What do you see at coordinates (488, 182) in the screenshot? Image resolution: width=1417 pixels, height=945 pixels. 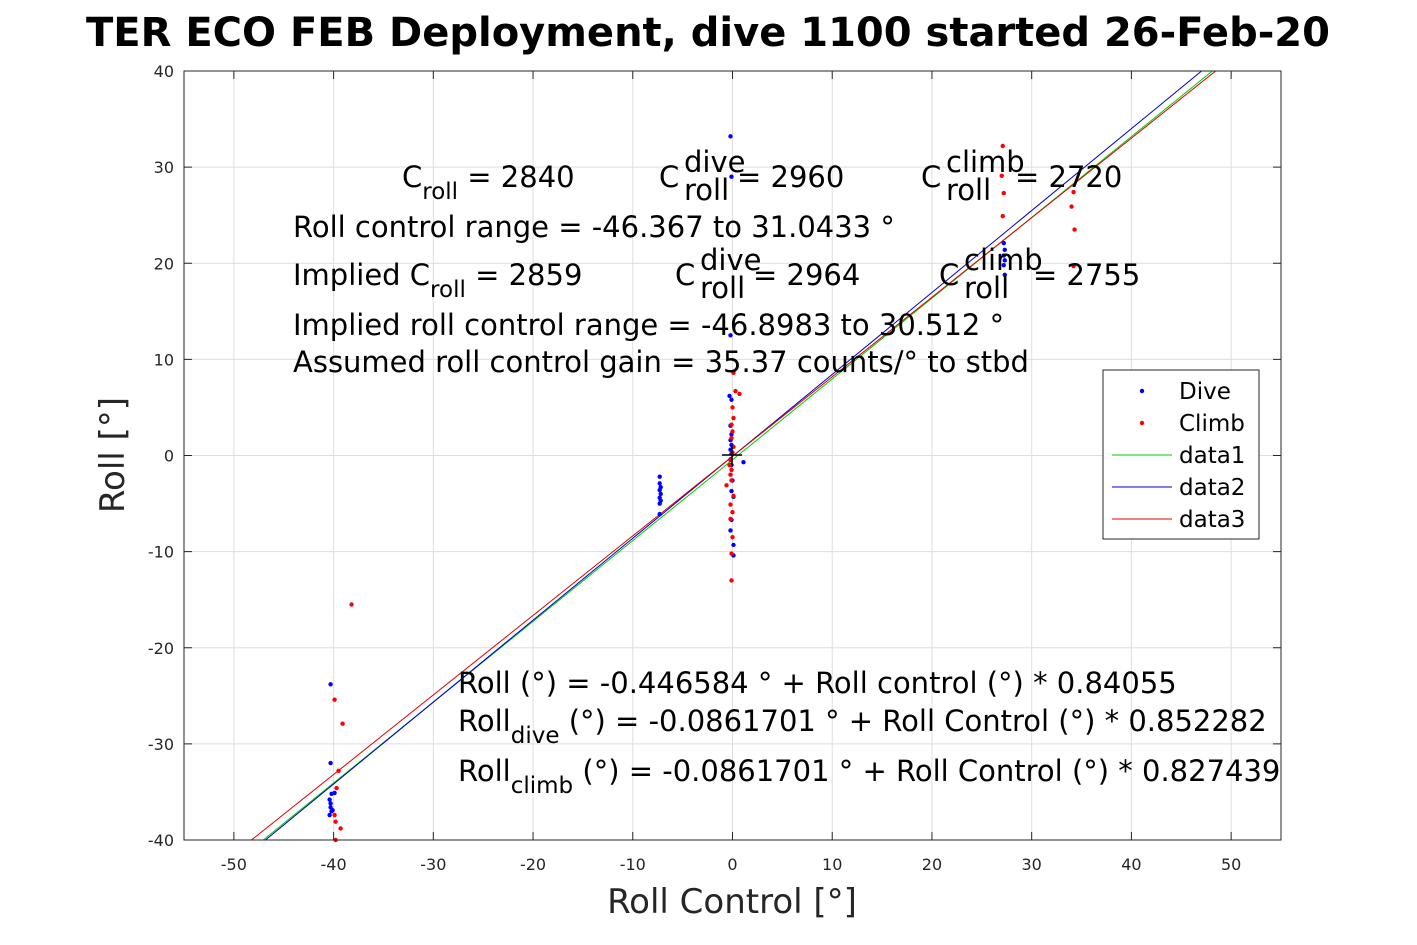 I see `annotation-c-roll: Croll = 2840` at bounding box center [488, 182].